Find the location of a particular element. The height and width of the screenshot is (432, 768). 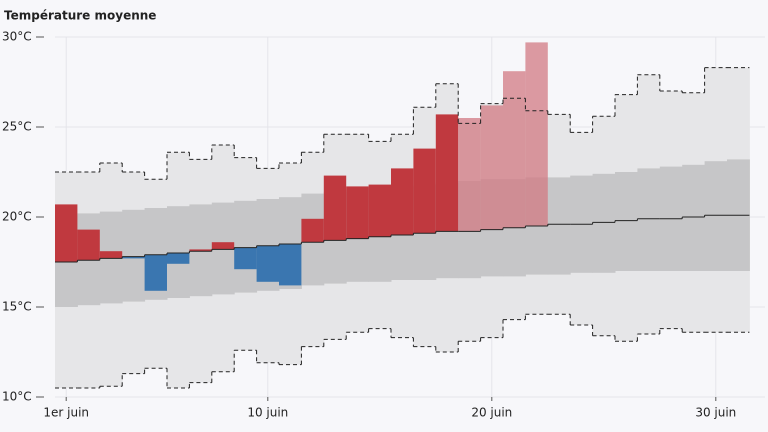

y-tick-label: 15°C is located at coordinates (17, 307).